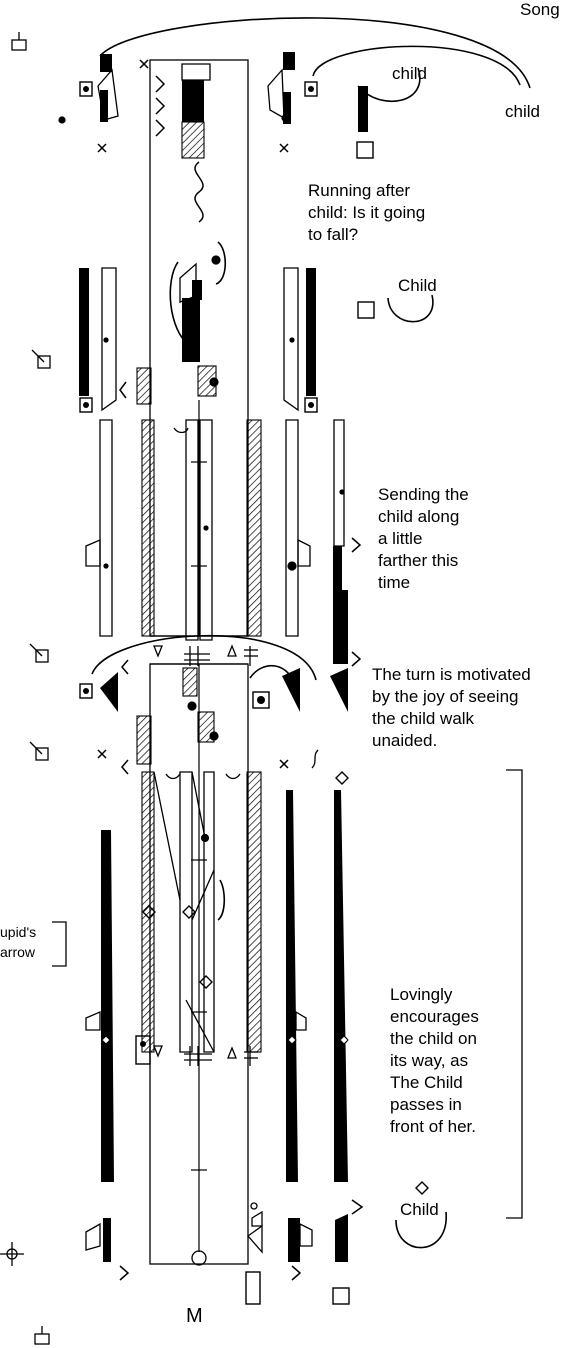 The image size is (584, 1348). Describe the element at coordinates (325, 657) in the screenshot. I see `filled-bars-right` at that location.